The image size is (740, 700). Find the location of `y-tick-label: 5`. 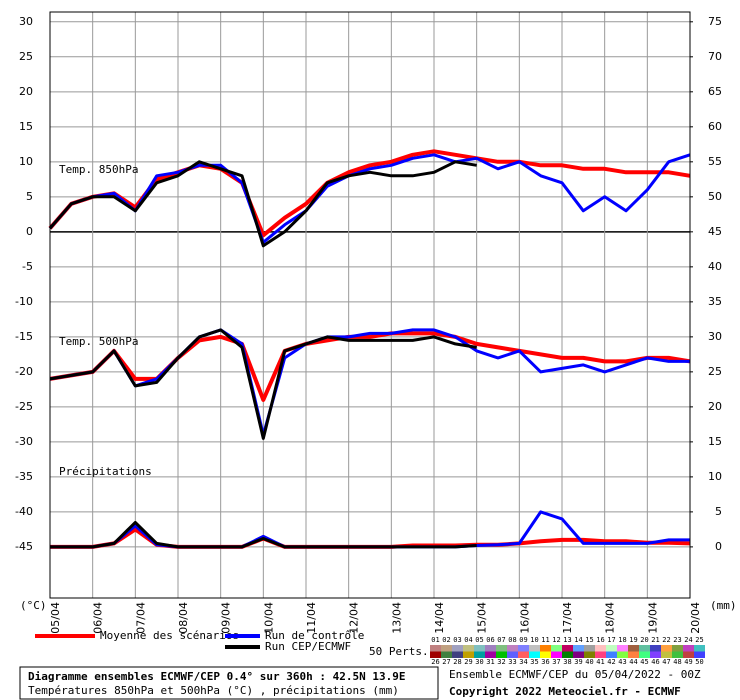

y-tick-label: 5 is located at coordinates (29, 196).